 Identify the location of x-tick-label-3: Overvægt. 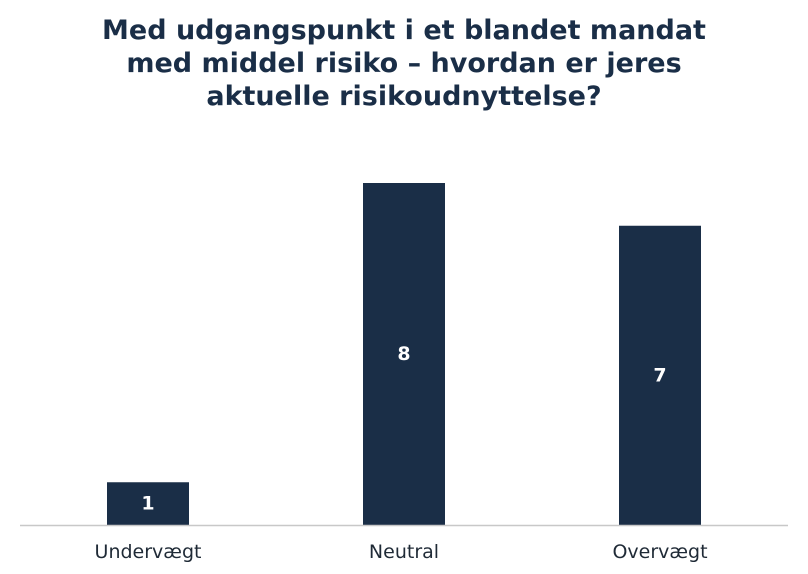
(659, 552).